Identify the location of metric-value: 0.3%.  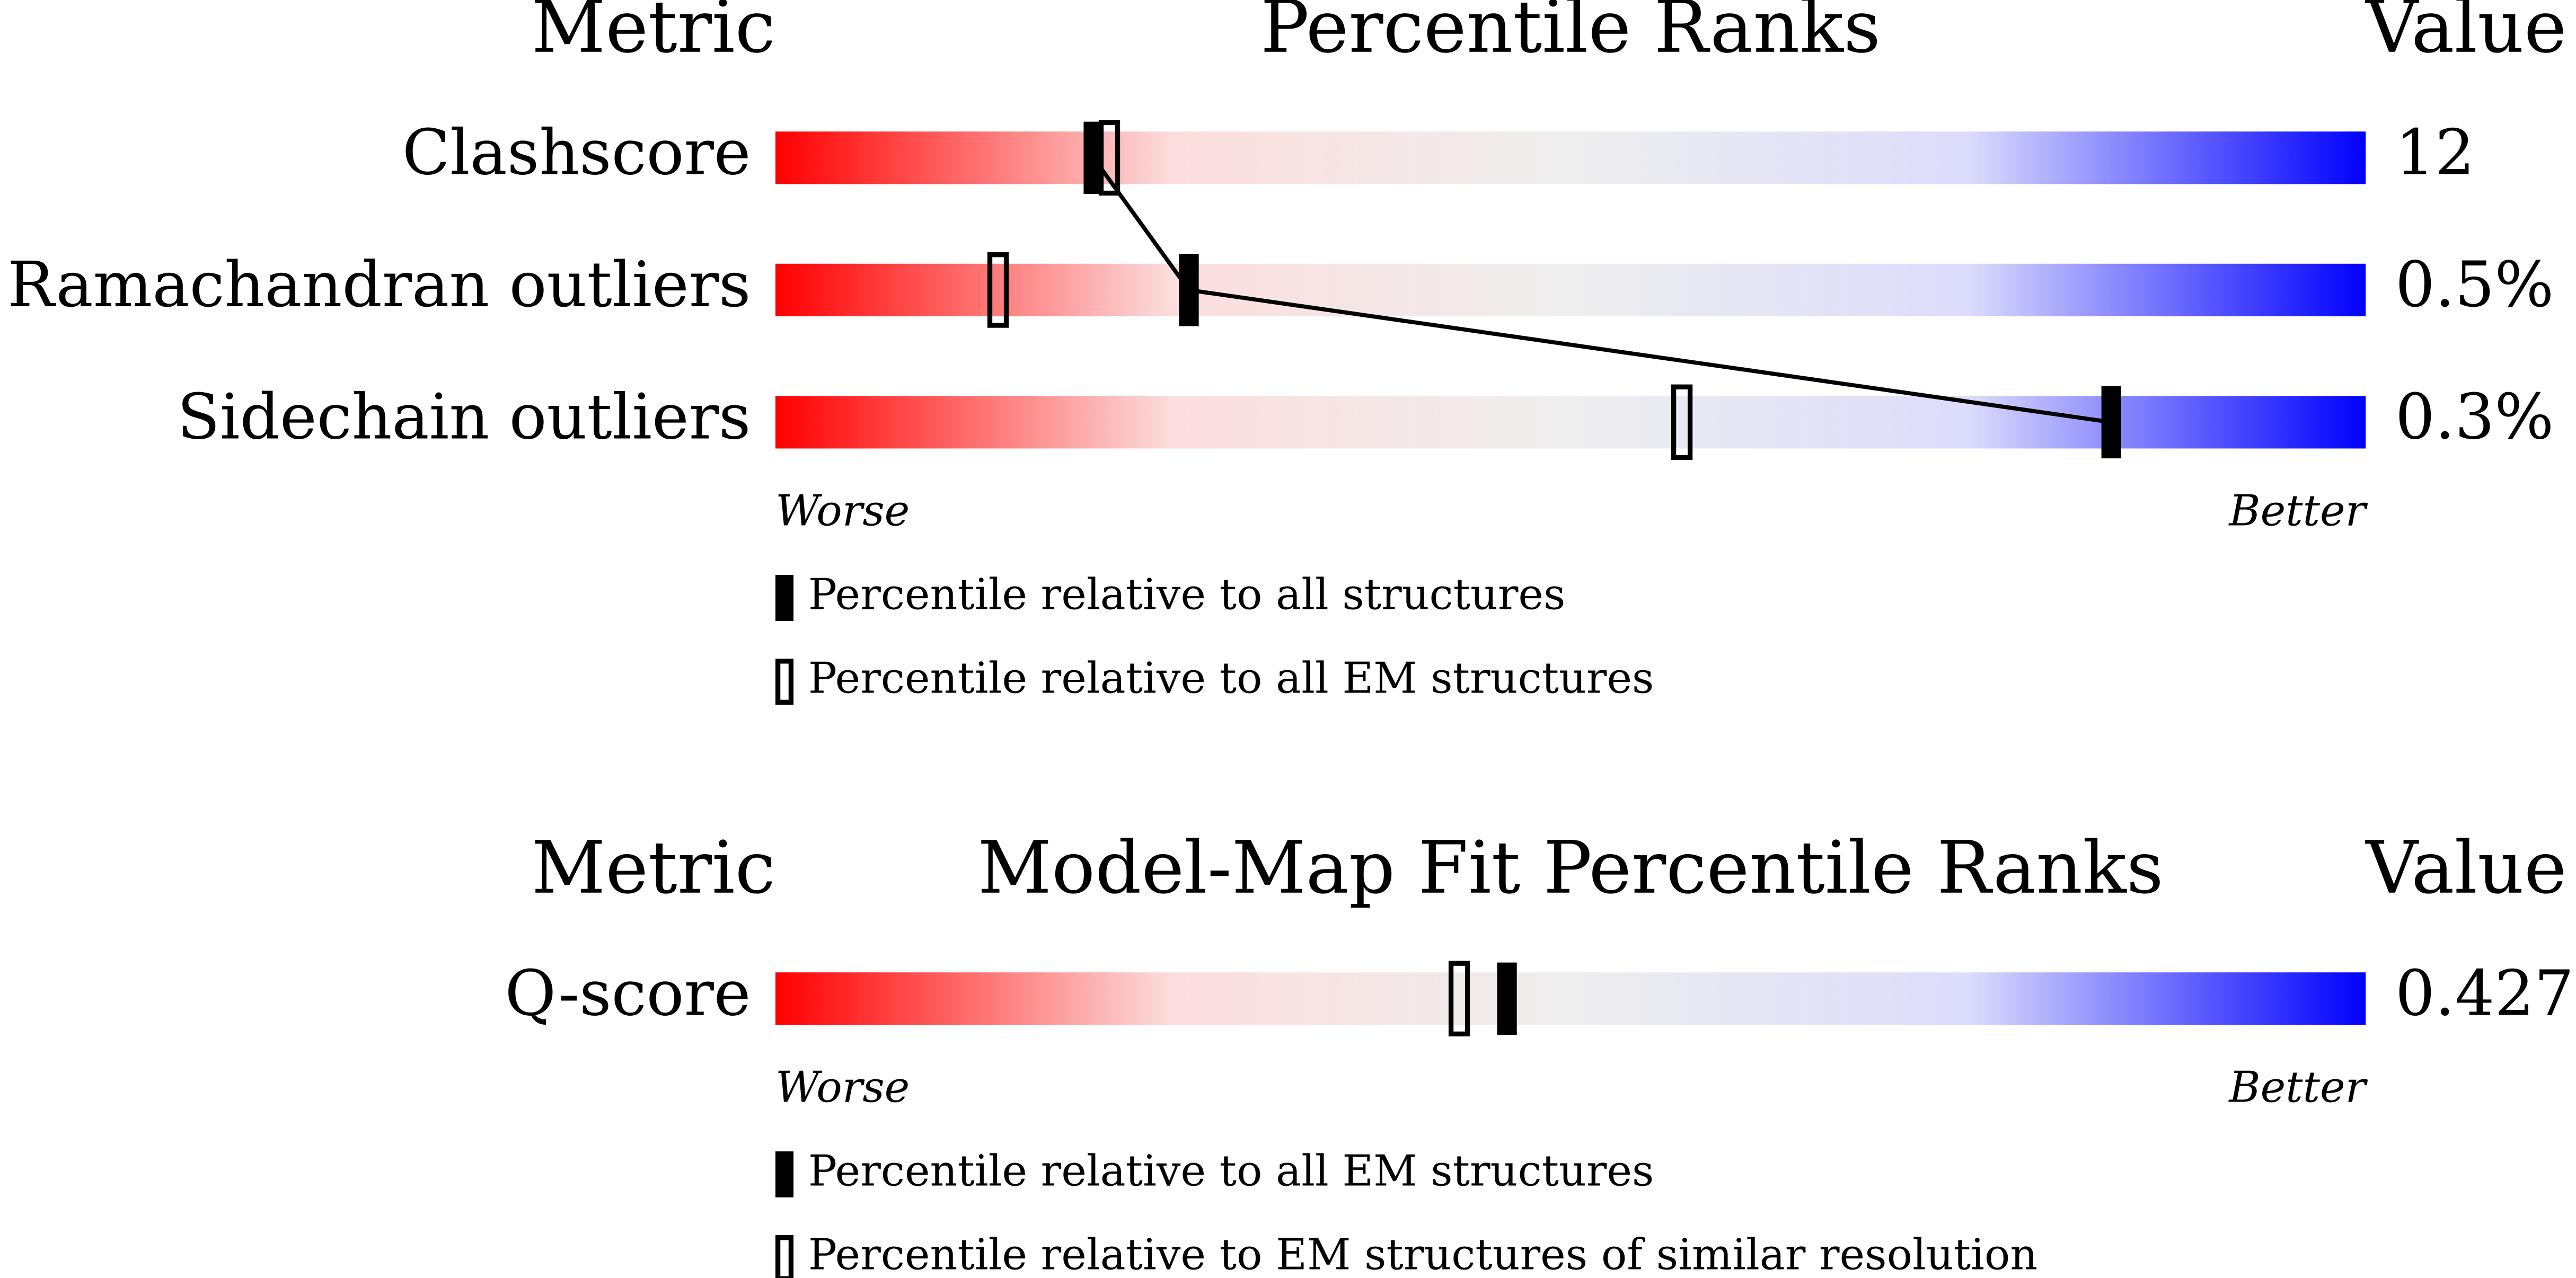
(2474, 416).